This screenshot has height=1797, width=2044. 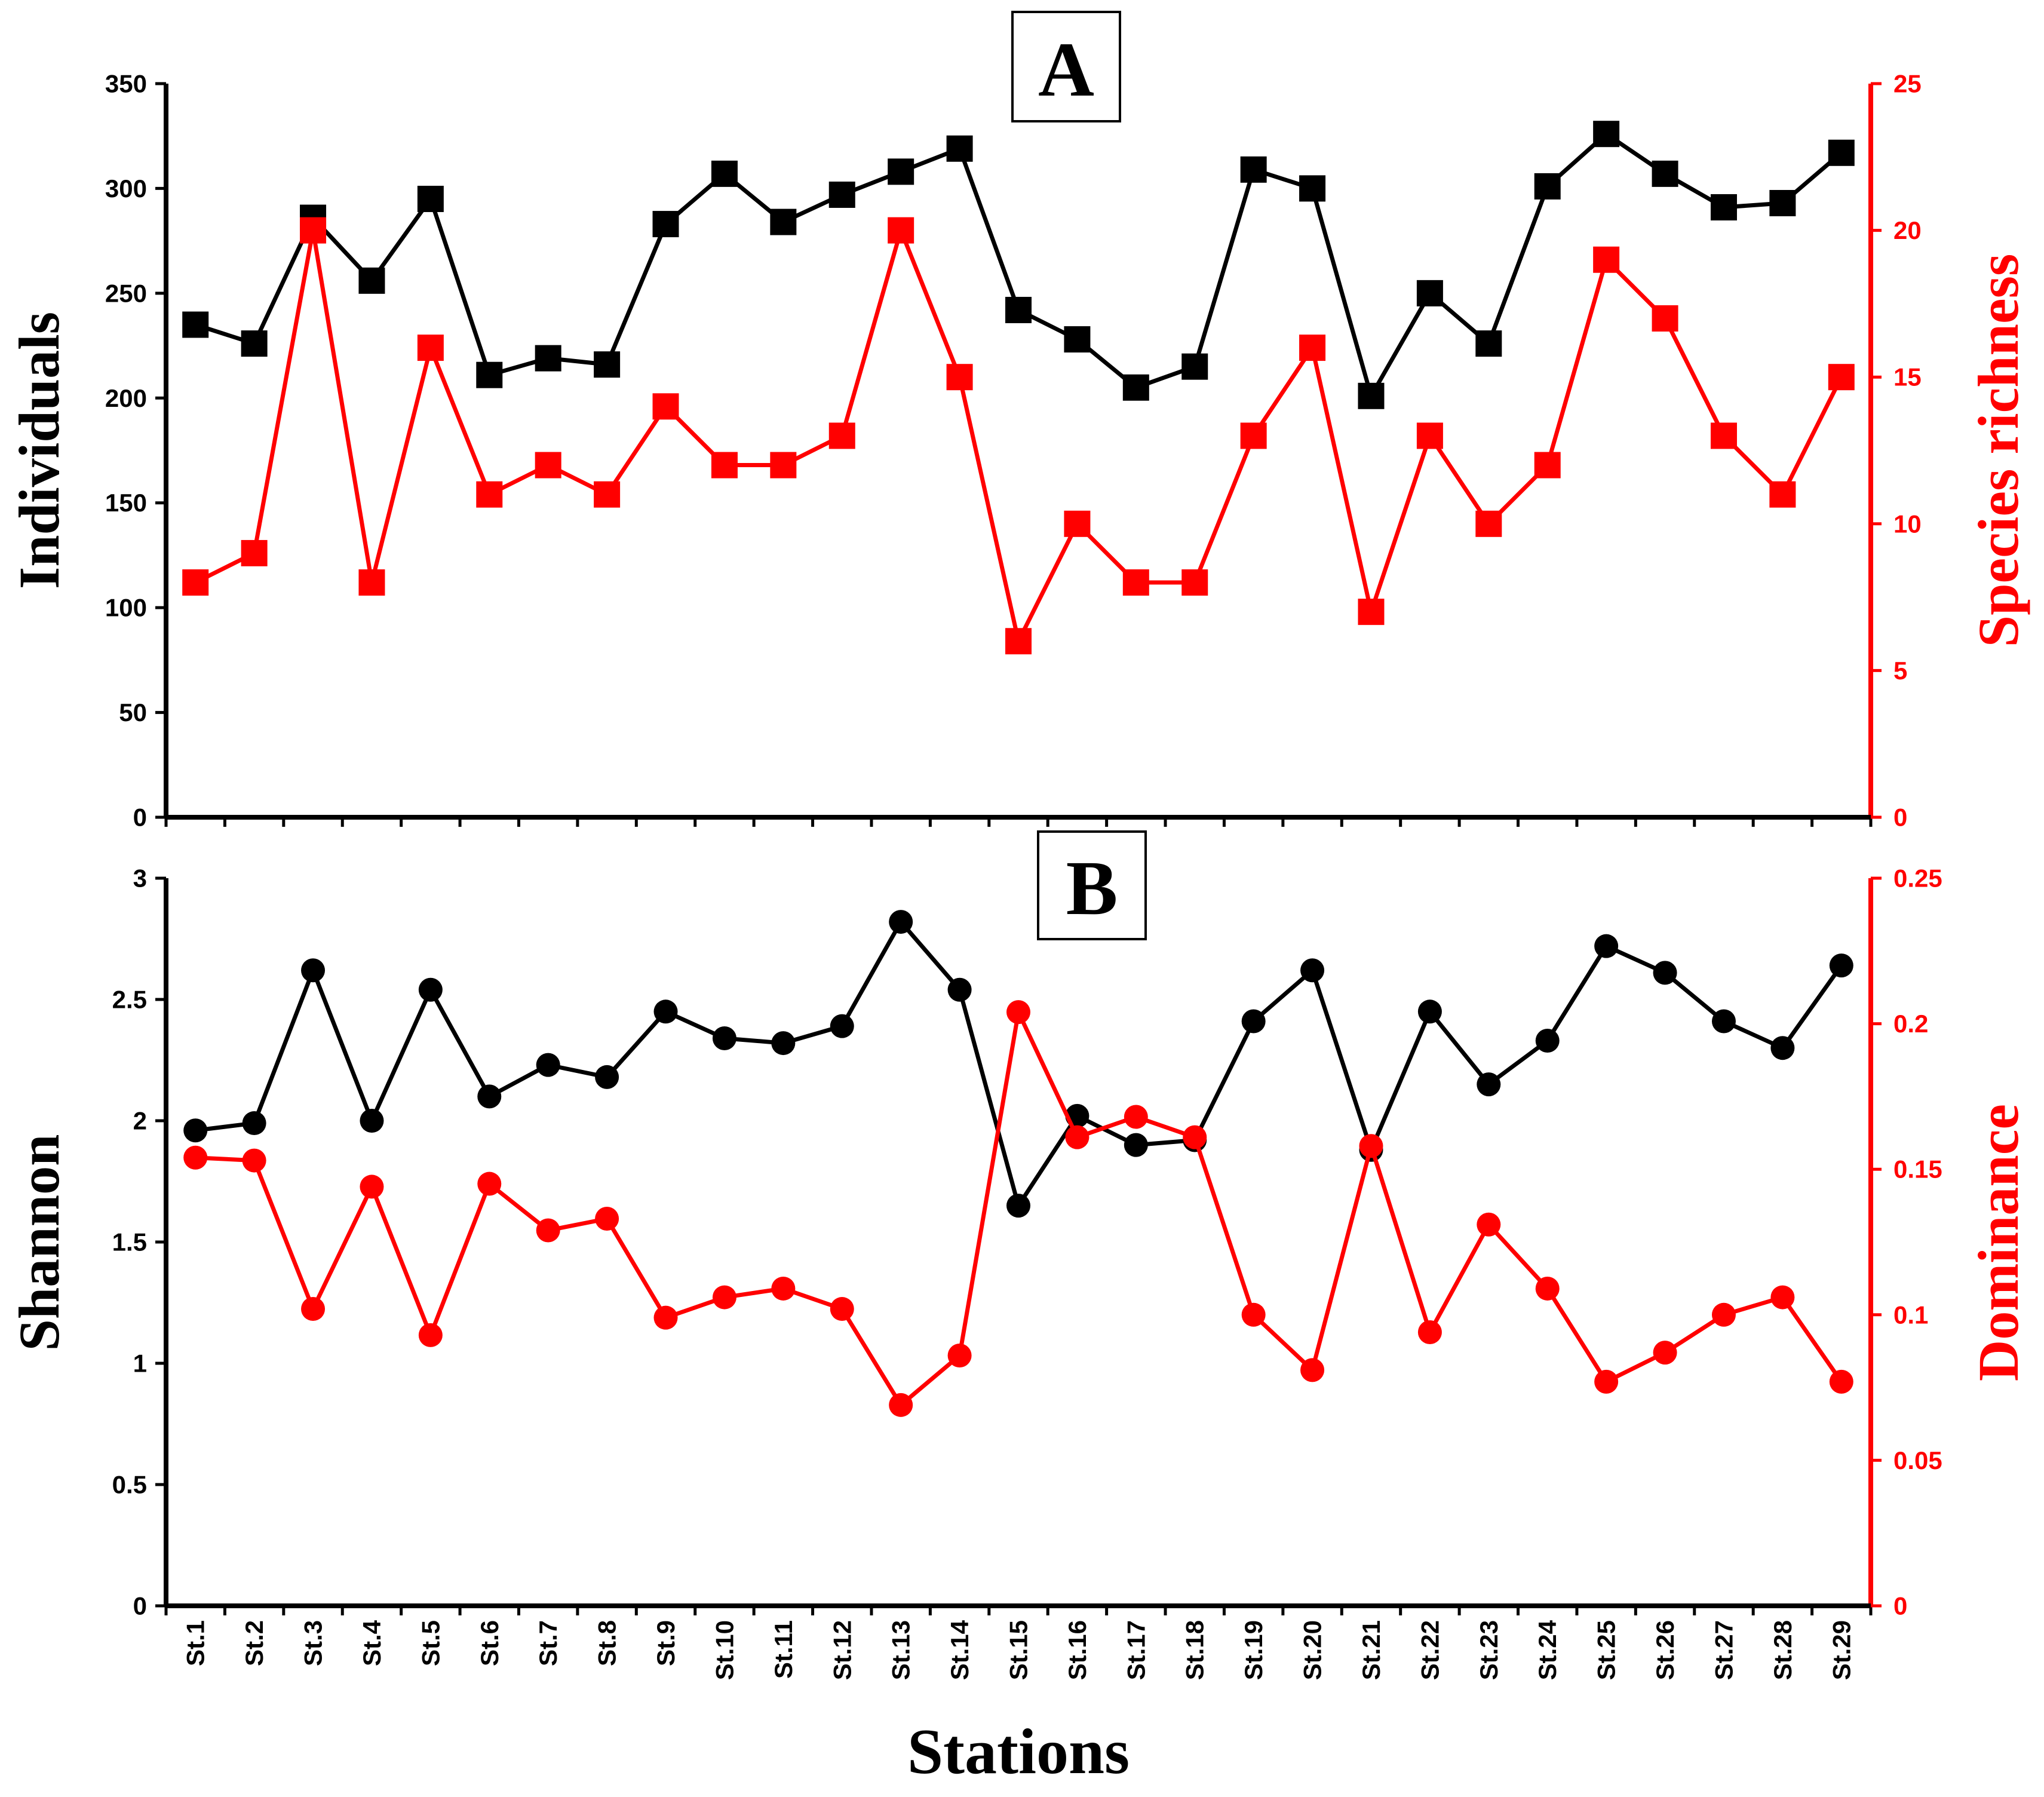 I want to click on left-tick-label: 1.5, so click(x=129, y=1242).